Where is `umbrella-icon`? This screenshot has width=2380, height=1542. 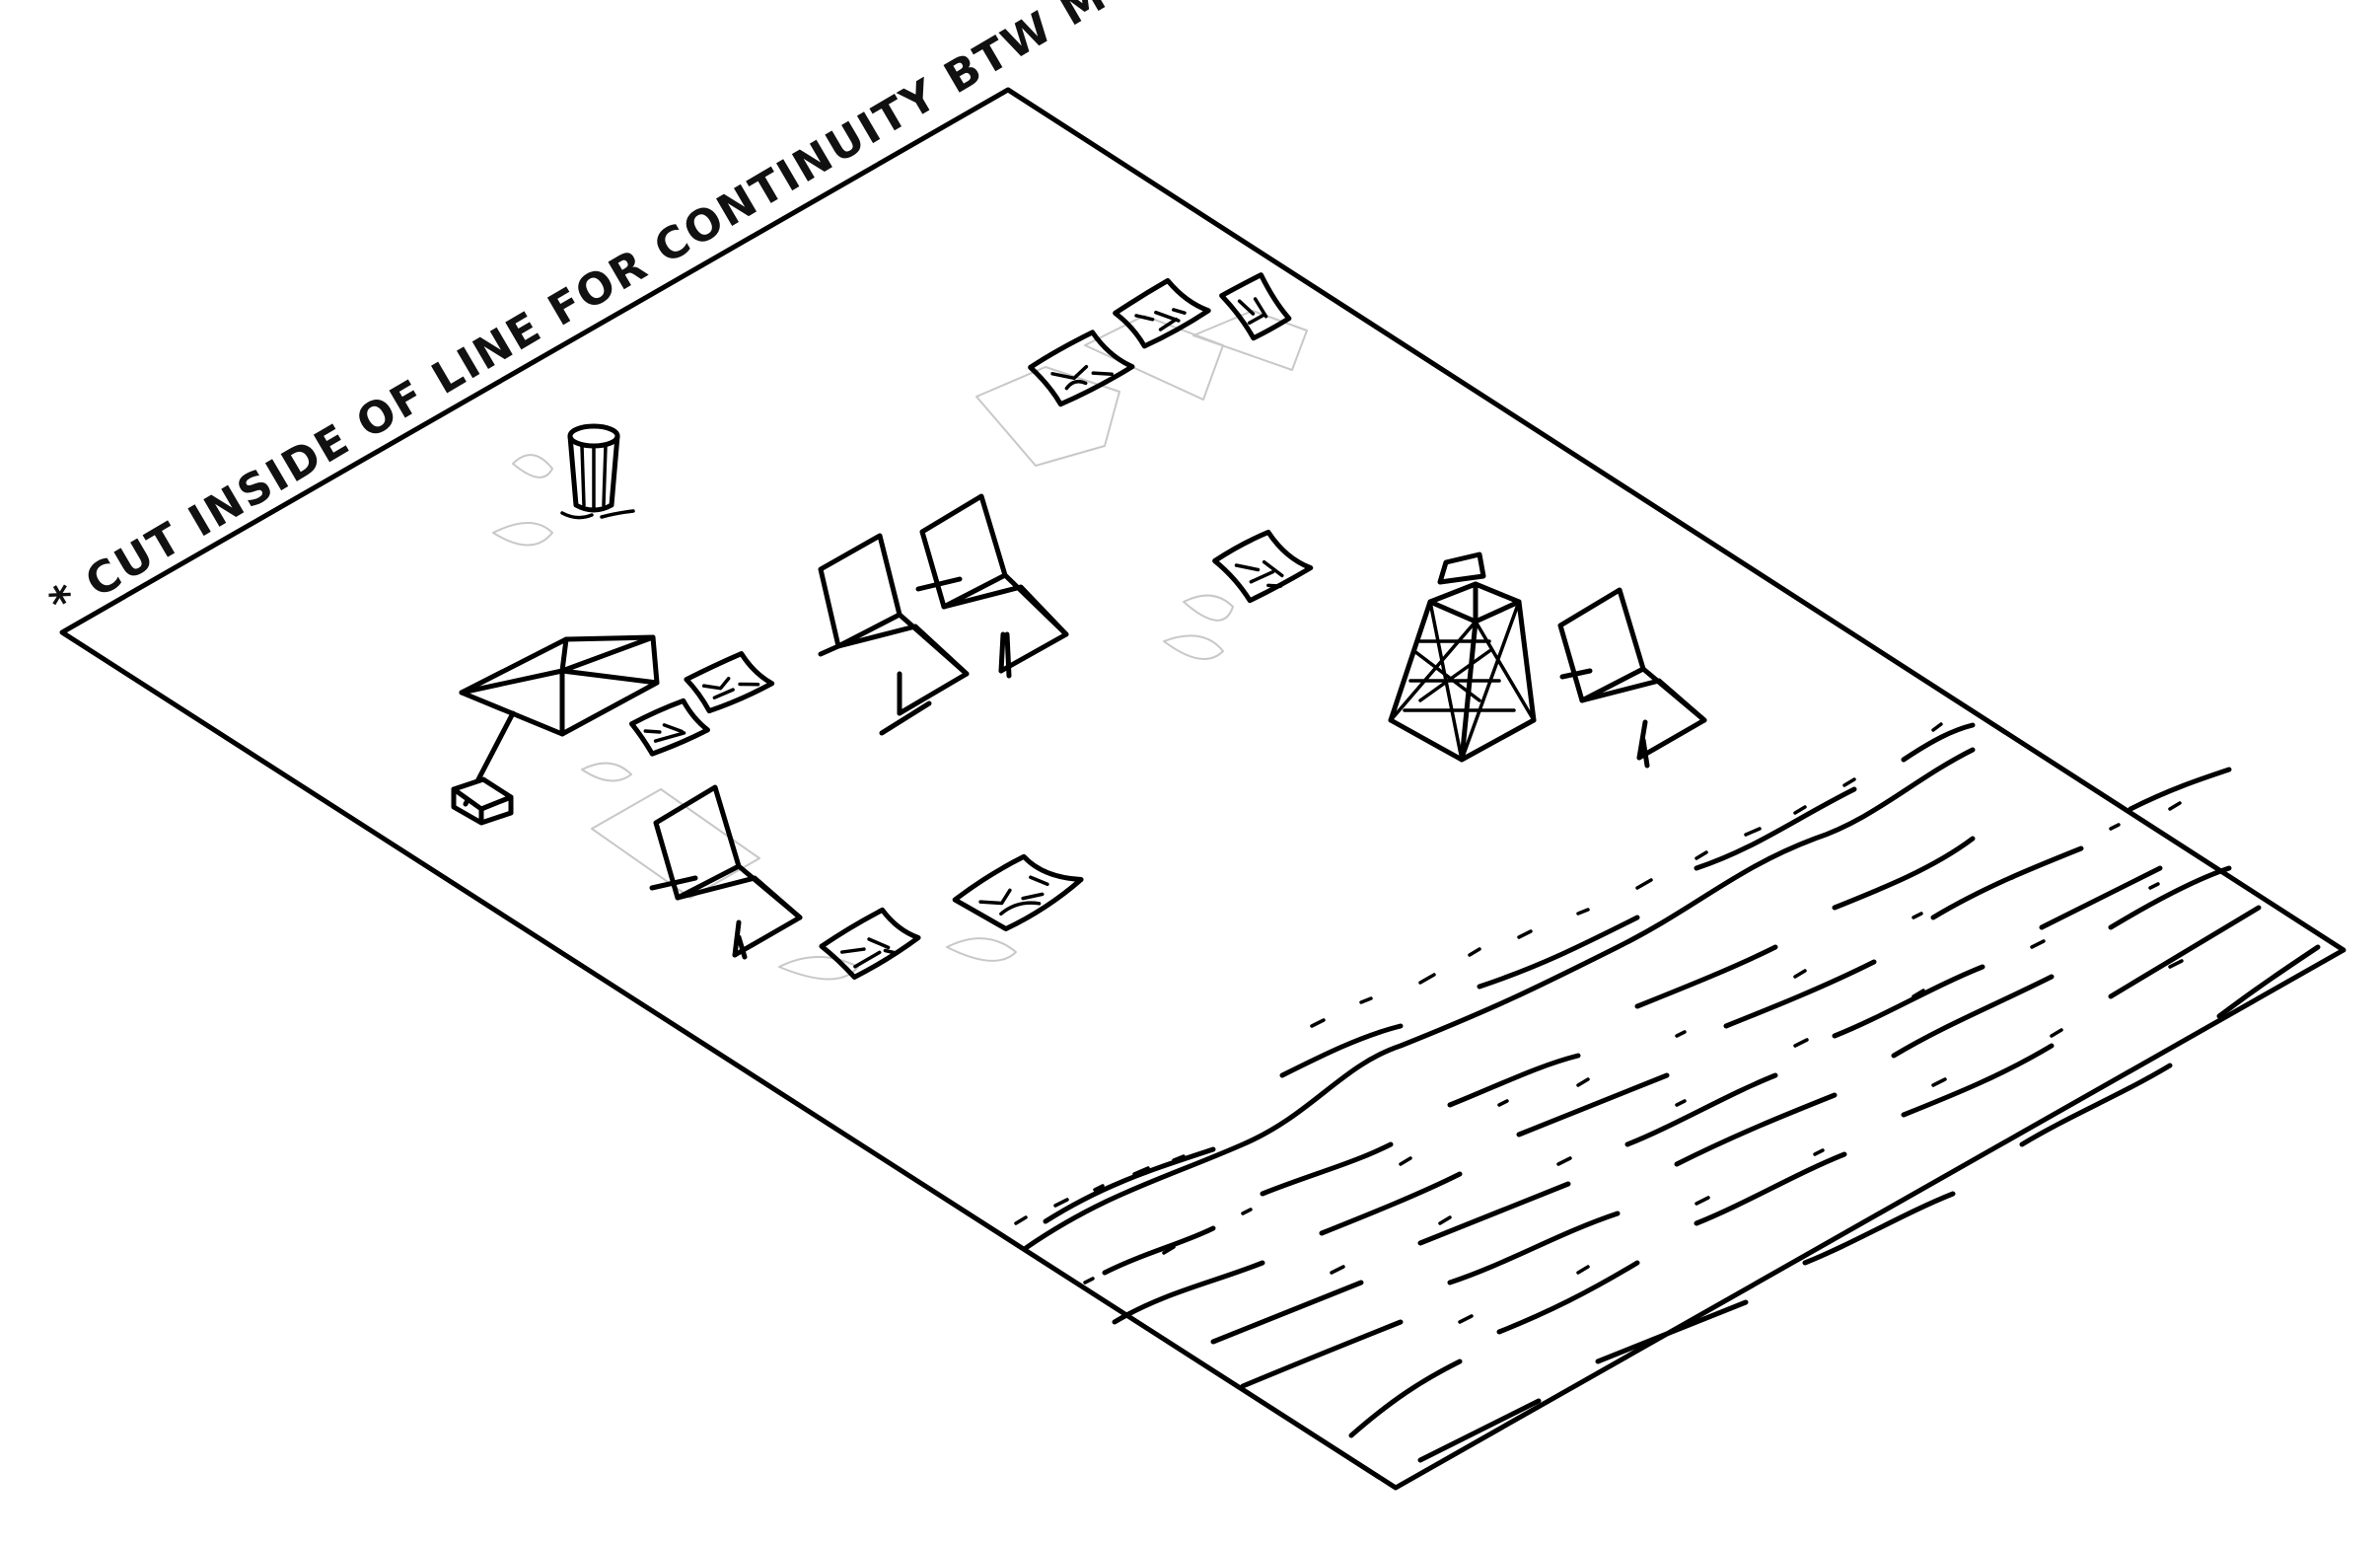
umbrella-icon is located at coordinates (555, 730).